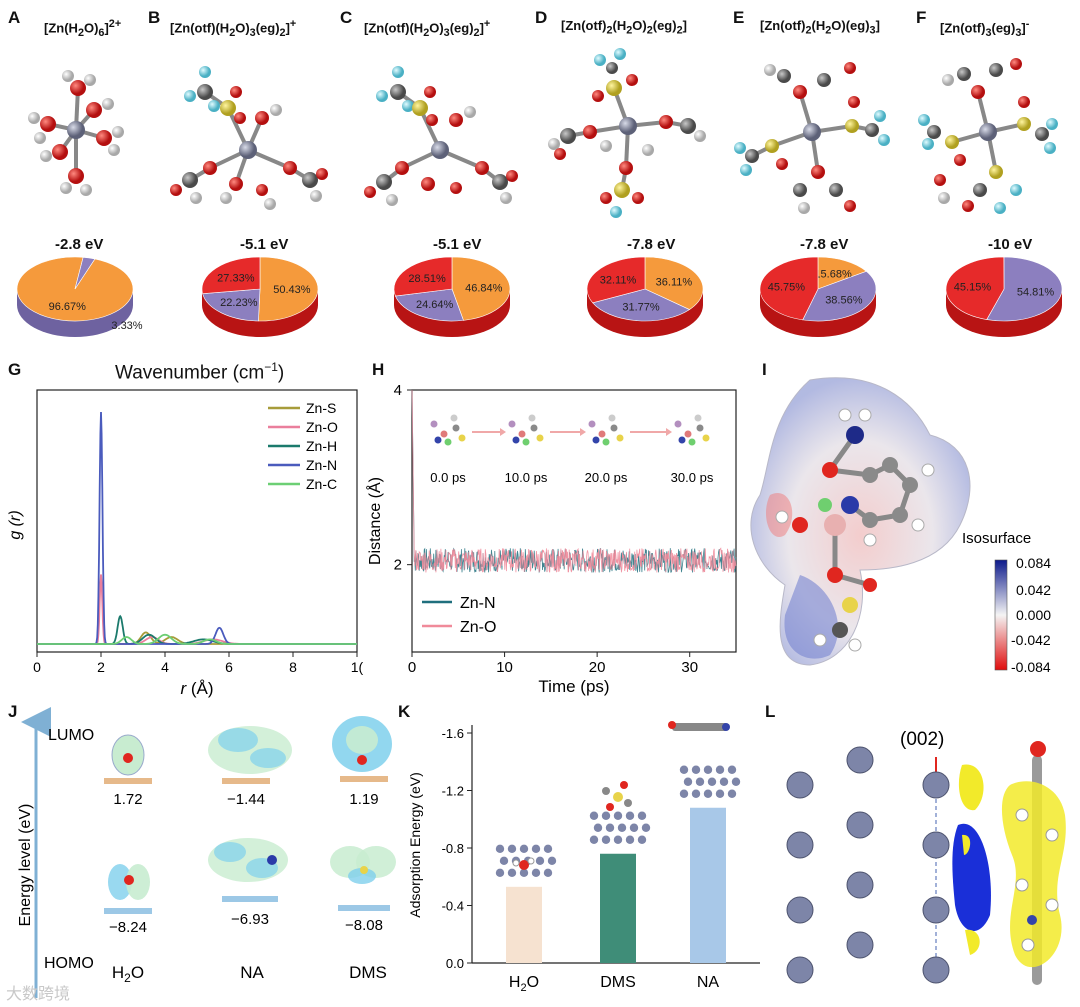 This screenshot has width=1080, height=1007. Describe the element at coordinates (971, 877) in the screenshot. I see `l-blue-lobe` at that location.